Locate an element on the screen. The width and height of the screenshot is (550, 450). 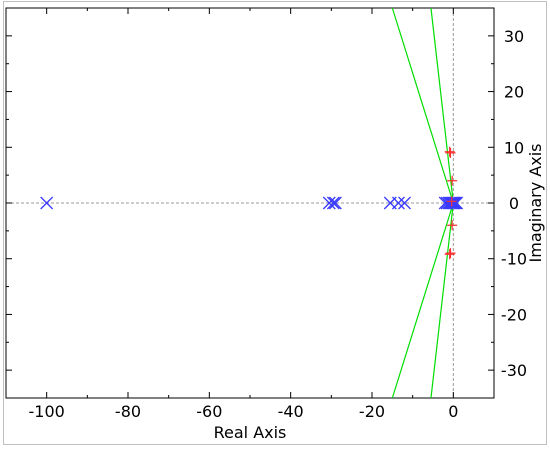
y-tick-label: -20 is located at coordinates (514, 314).